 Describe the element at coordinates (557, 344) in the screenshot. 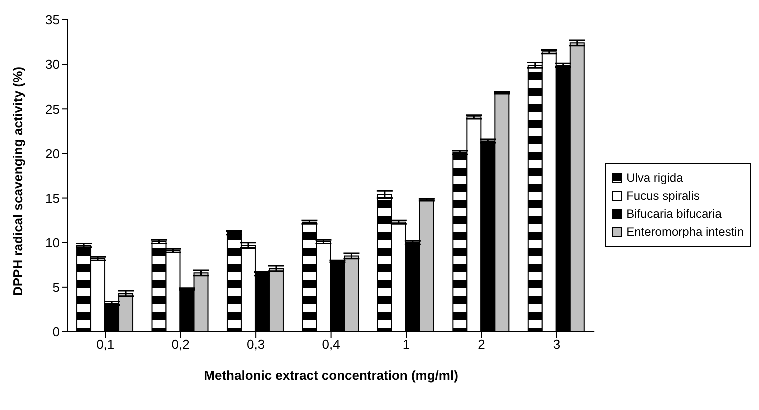

I see `x-tick-label: 3` at that location.